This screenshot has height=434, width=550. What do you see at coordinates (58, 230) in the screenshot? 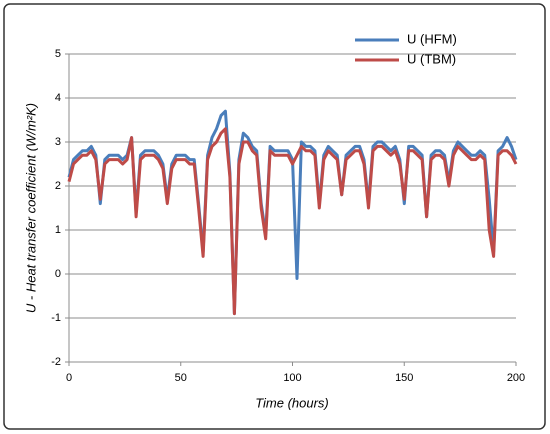
I see `y-tick-label: 1` at bounding box center [58, 230].